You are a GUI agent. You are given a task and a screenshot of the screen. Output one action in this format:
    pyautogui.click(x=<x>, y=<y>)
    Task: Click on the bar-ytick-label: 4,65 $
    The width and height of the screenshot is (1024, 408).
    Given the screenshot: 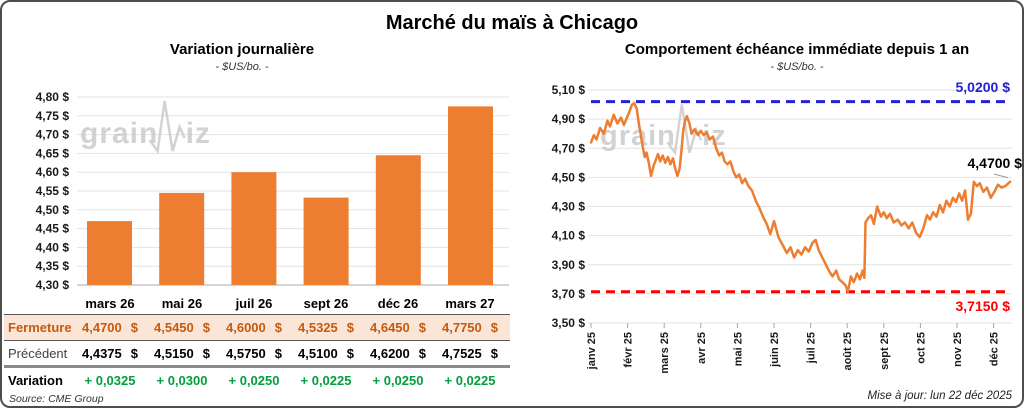 What is the action you would take?
    pyautogui.click(x=53, y=153)
    